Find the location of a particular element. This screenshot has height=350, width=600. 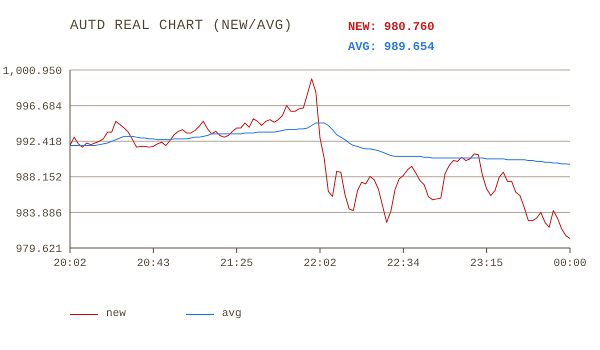

y-tick-label: 979.621 is located at coordinates (39, 250).